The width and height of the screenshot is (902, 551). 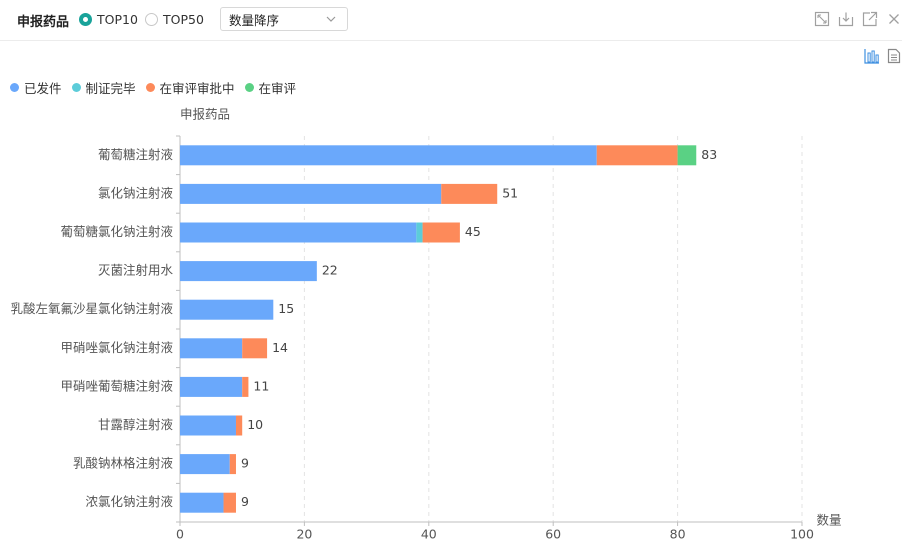 What do you see at coordinates (451, 20) in the screenshot?
I see `chart-toolbar: 申报药品 TOP10 TOP50 数量降序` at bounding box center [451, 20].